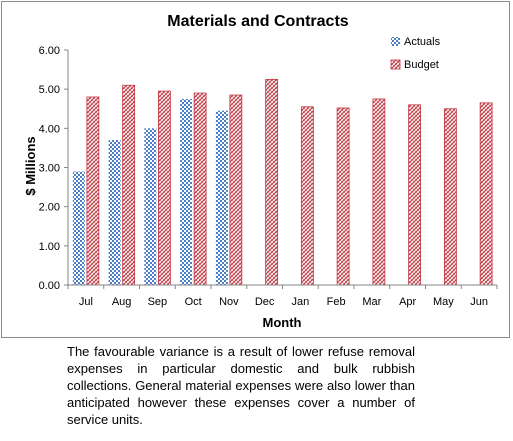  I want to click on bar-budget-apr, so click(415, 195).